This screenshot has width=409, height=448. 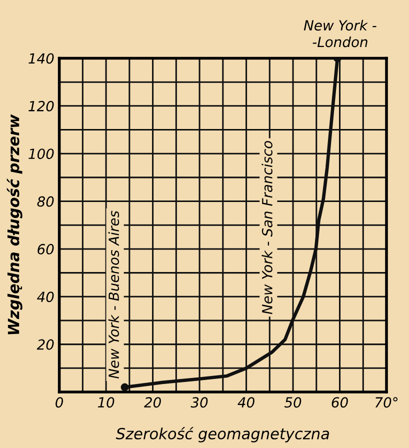 What do you see at coordinates (246, 402) in the screenshot?
I see `x-tick-label: 40` at bounding box center [246, 402].